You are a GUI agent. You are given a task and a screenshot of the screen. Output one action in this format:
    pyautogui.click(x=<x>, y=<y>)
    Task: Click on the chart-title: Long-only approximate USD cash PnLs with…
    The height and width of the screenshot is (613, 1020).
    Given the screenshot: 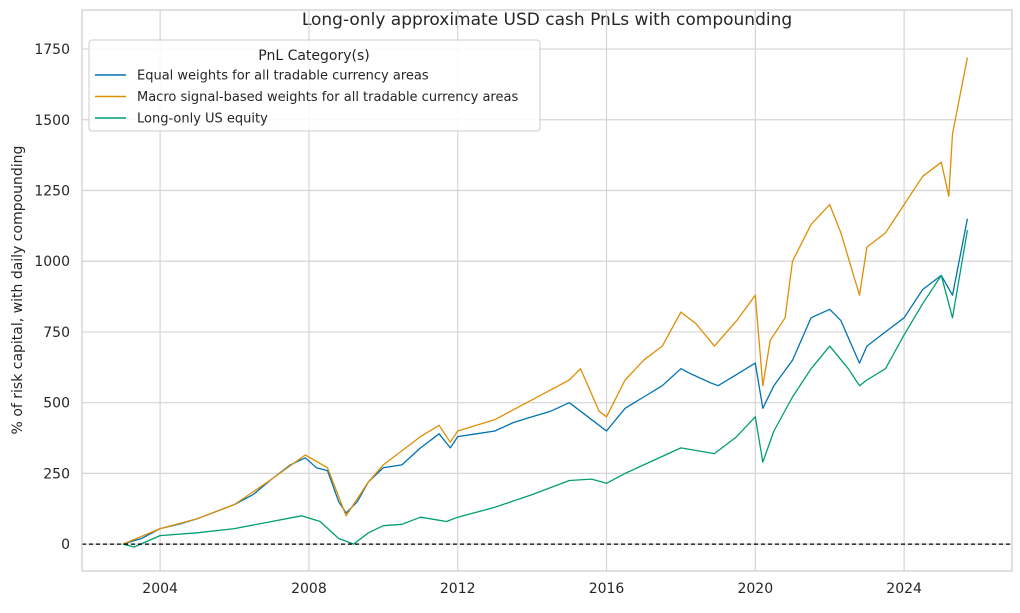 What is the action you would take?
    pyautogui.click(x=547, y=20)
    